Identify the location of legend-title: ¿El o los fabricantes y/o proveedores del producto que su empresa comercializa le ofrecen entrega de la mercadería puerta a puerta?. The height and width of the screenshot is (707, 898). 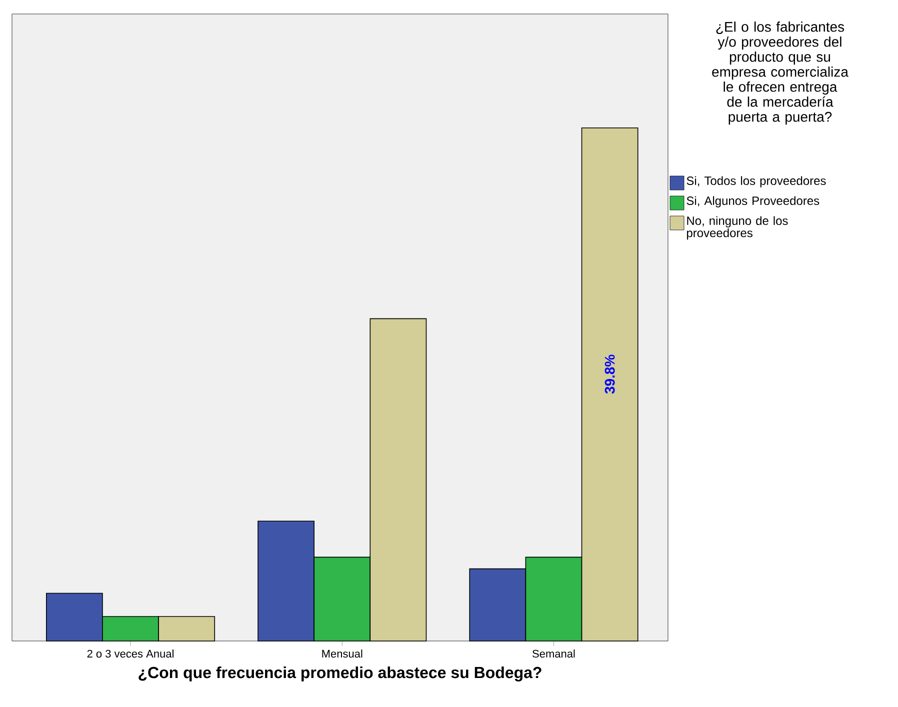
(780, 73).